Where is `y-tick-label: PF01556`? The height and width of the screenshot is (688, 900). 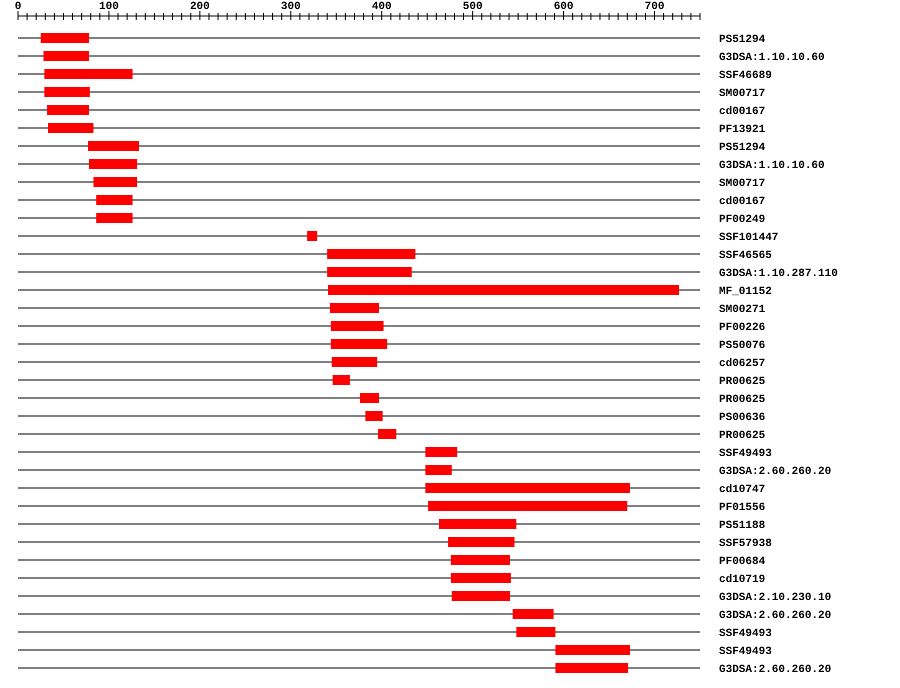 y-tick-label: PF01556 is located at coordinates (742, 508).